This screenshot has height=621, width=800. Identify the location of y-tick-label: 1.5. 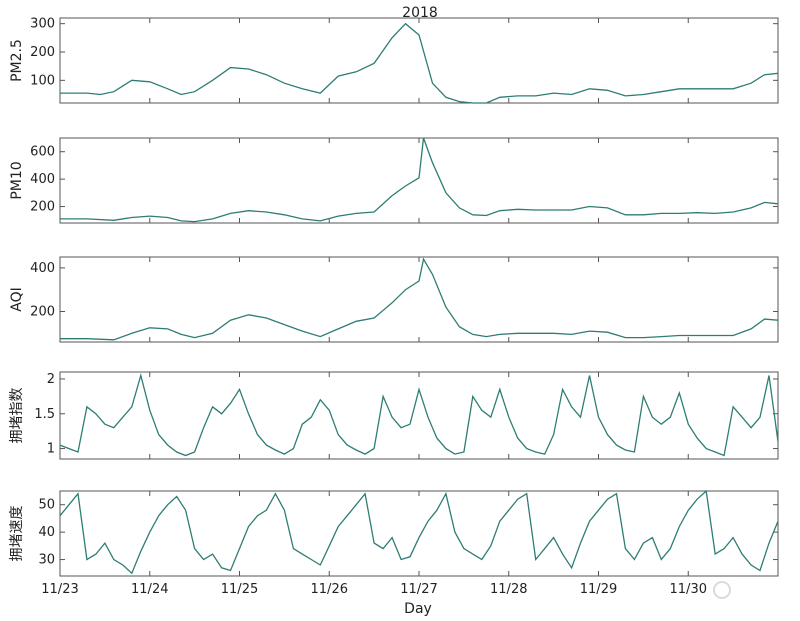
(44, 414).